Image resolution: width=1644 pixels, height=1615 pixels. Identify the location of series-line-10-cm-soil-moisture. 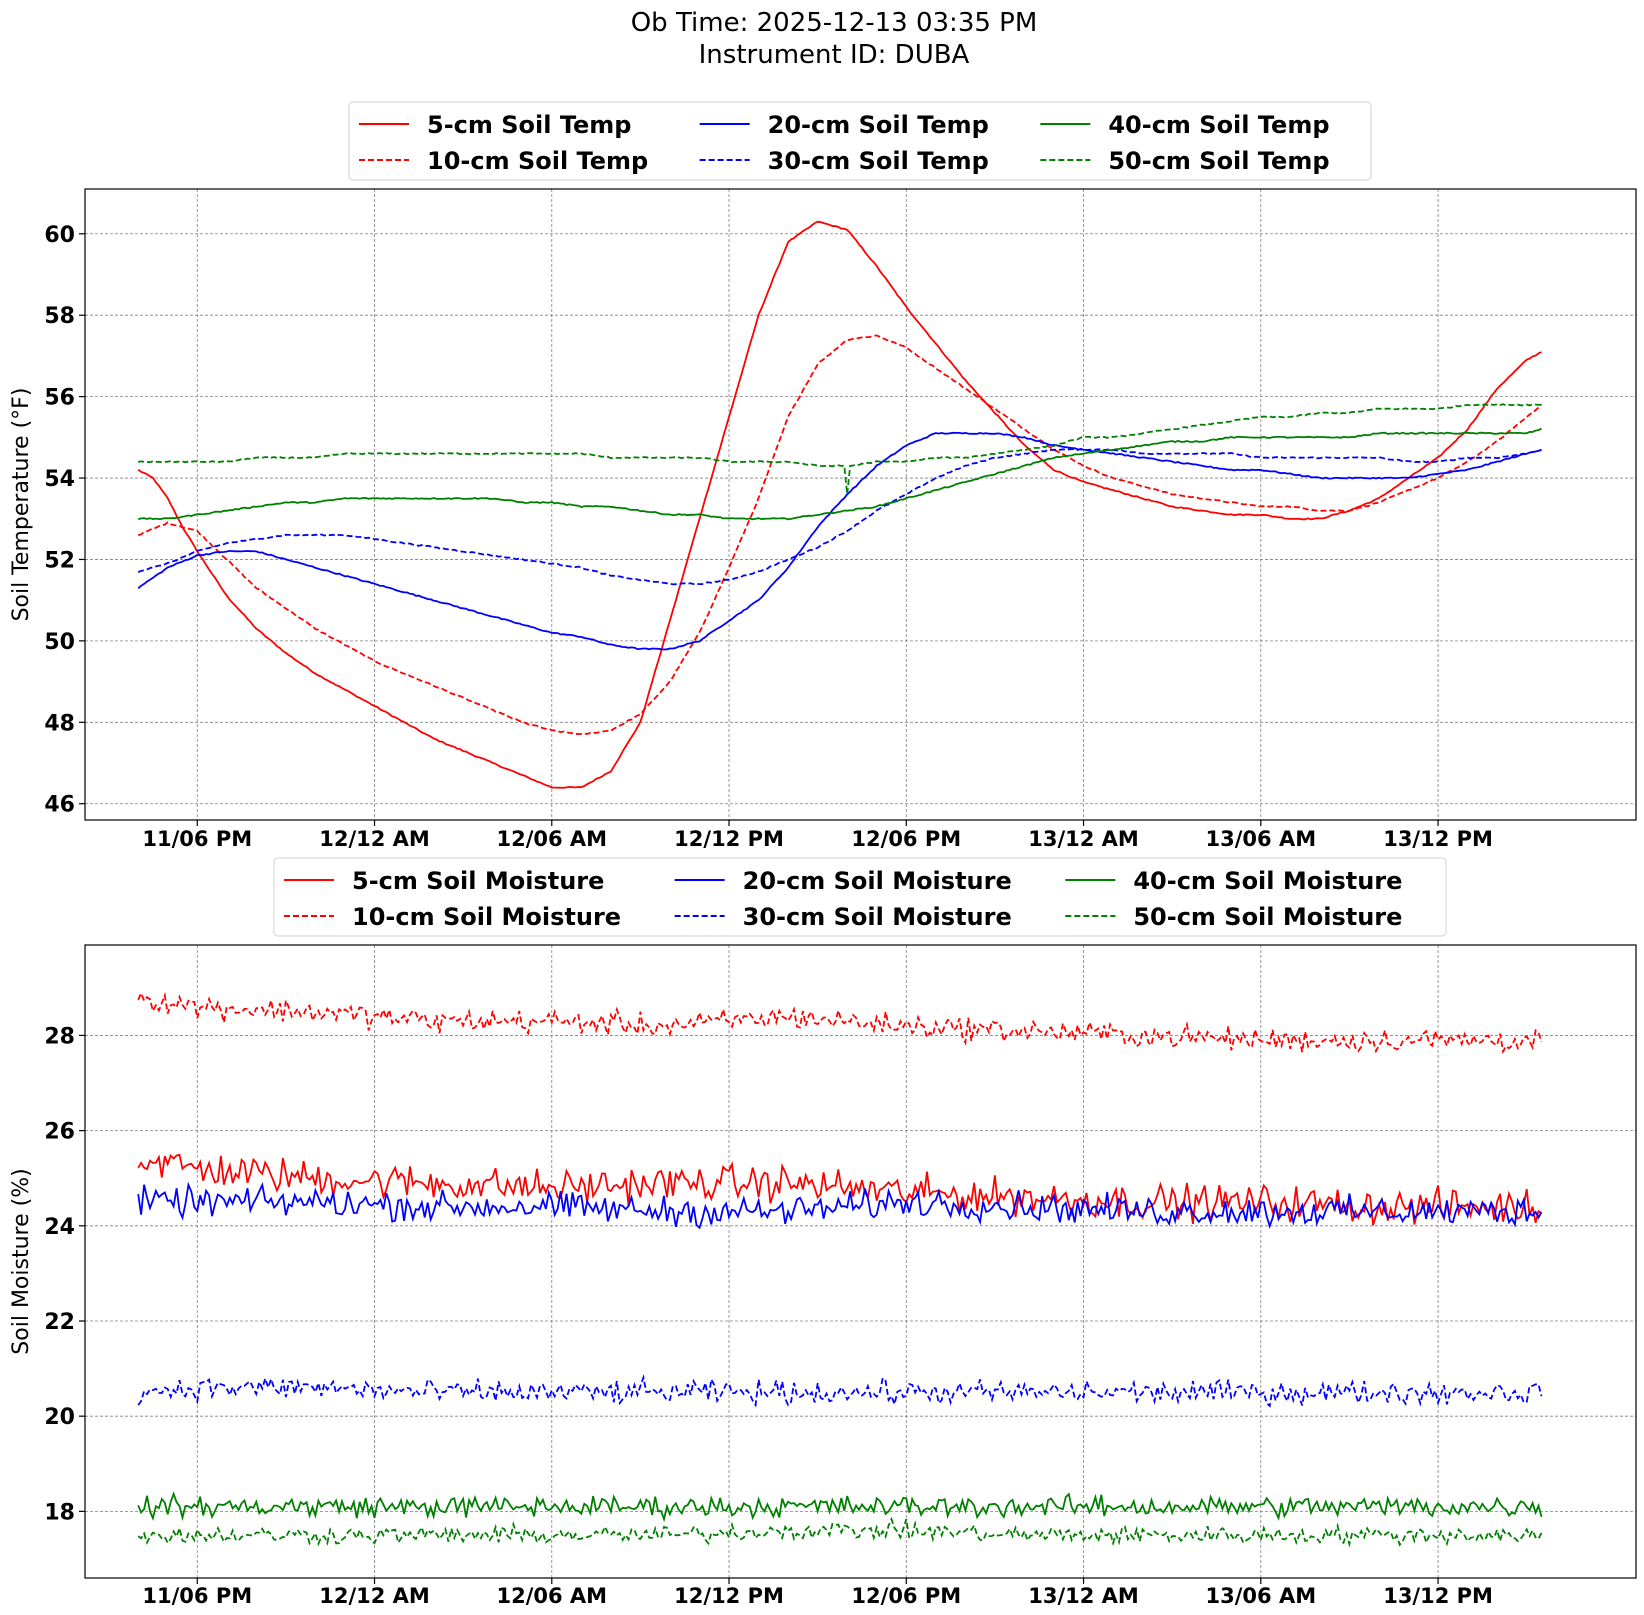
(840, 1022).